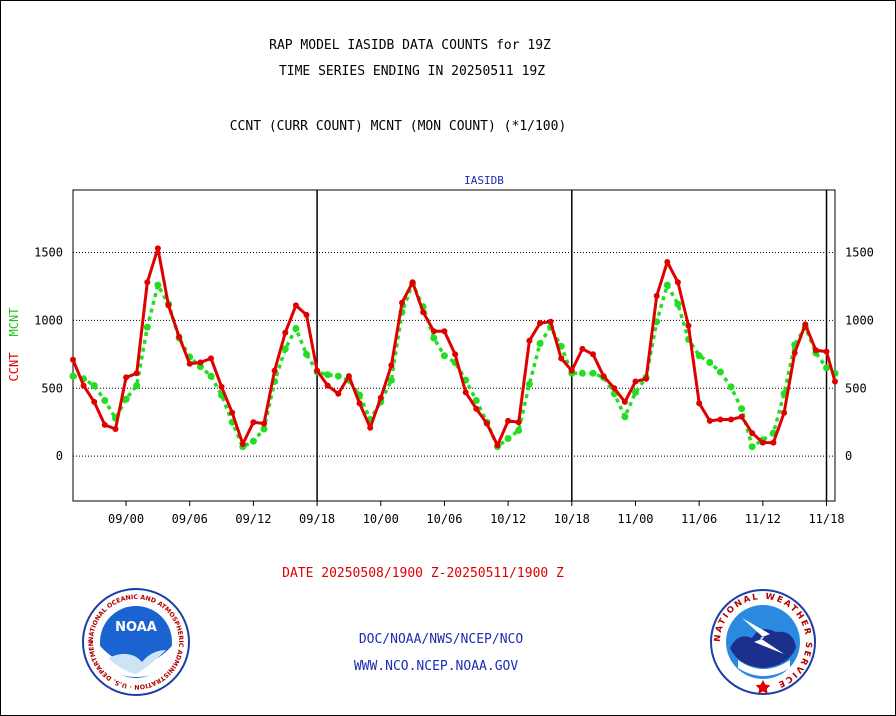 Image resolution: width=896 pixels, height=716 pixels. What do you see at coordinates (48, 252) in the screenshot?
I see `y-tick-label-left: 1500` at bounding box center [48, 252].